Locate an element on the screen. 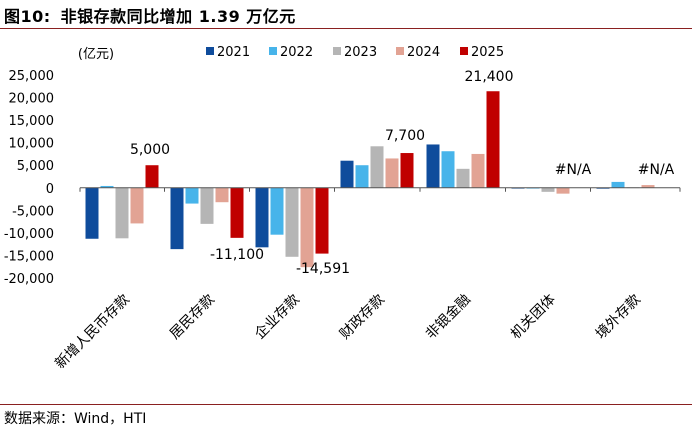  figure-label: 图10: is located at coordinates (27, 16).